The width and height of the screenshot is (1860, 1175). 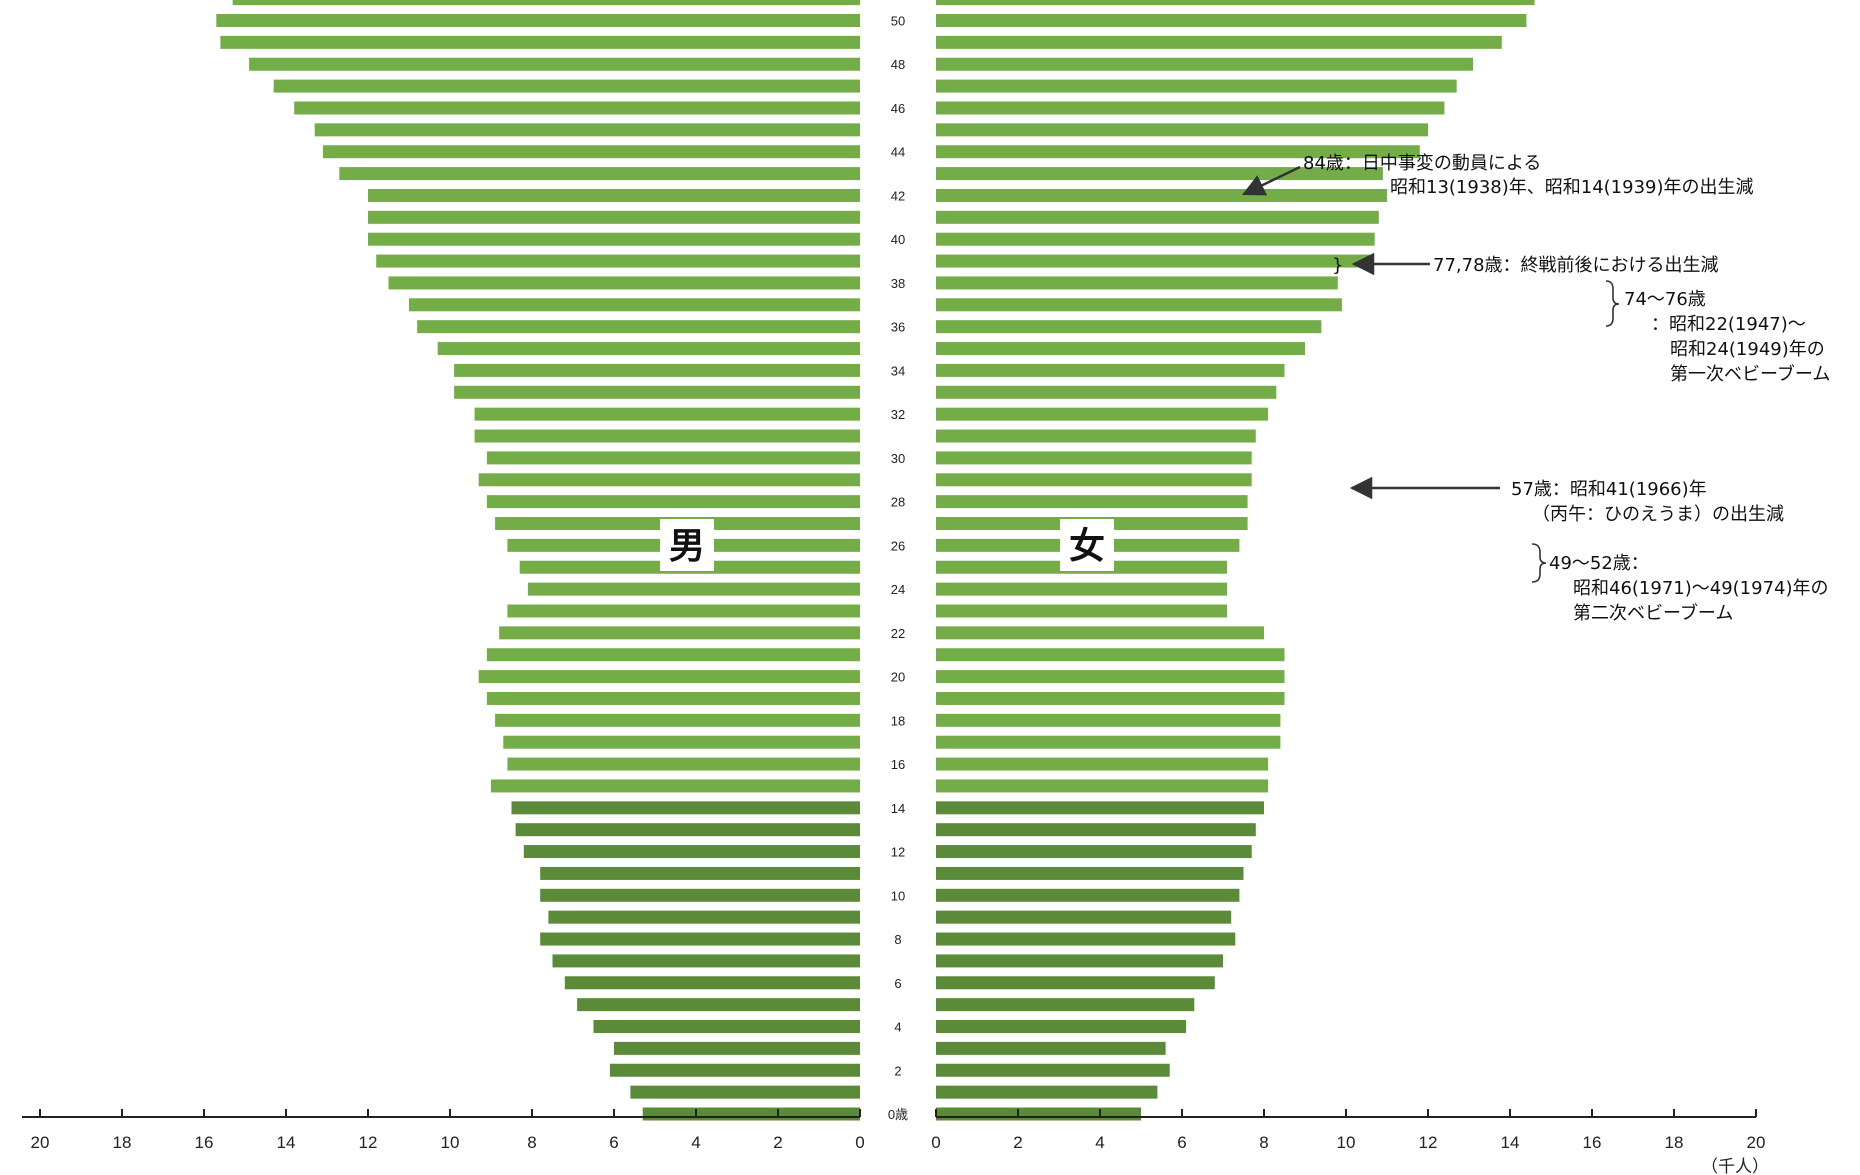 I want to click on annotation-49-line3: 第二次ベビーブーム, so click(x=1653, y=613).